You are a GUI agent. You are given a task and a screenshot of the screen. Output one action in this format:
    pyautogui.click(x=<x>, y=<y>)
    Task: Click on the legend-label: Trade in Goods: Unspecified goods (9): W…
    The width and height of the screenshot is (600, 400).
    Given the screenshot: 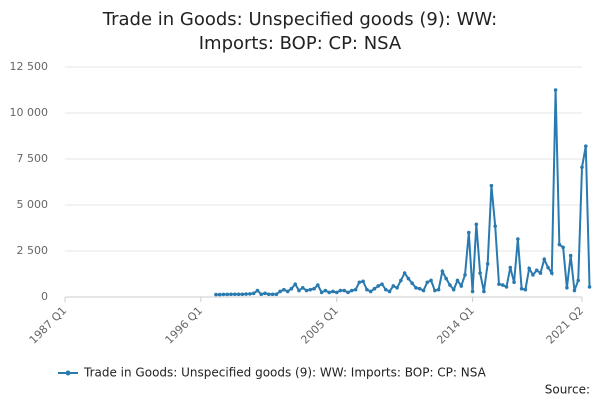 What is the action you would take?
    pyautogui.click(x=285, y=373)
    